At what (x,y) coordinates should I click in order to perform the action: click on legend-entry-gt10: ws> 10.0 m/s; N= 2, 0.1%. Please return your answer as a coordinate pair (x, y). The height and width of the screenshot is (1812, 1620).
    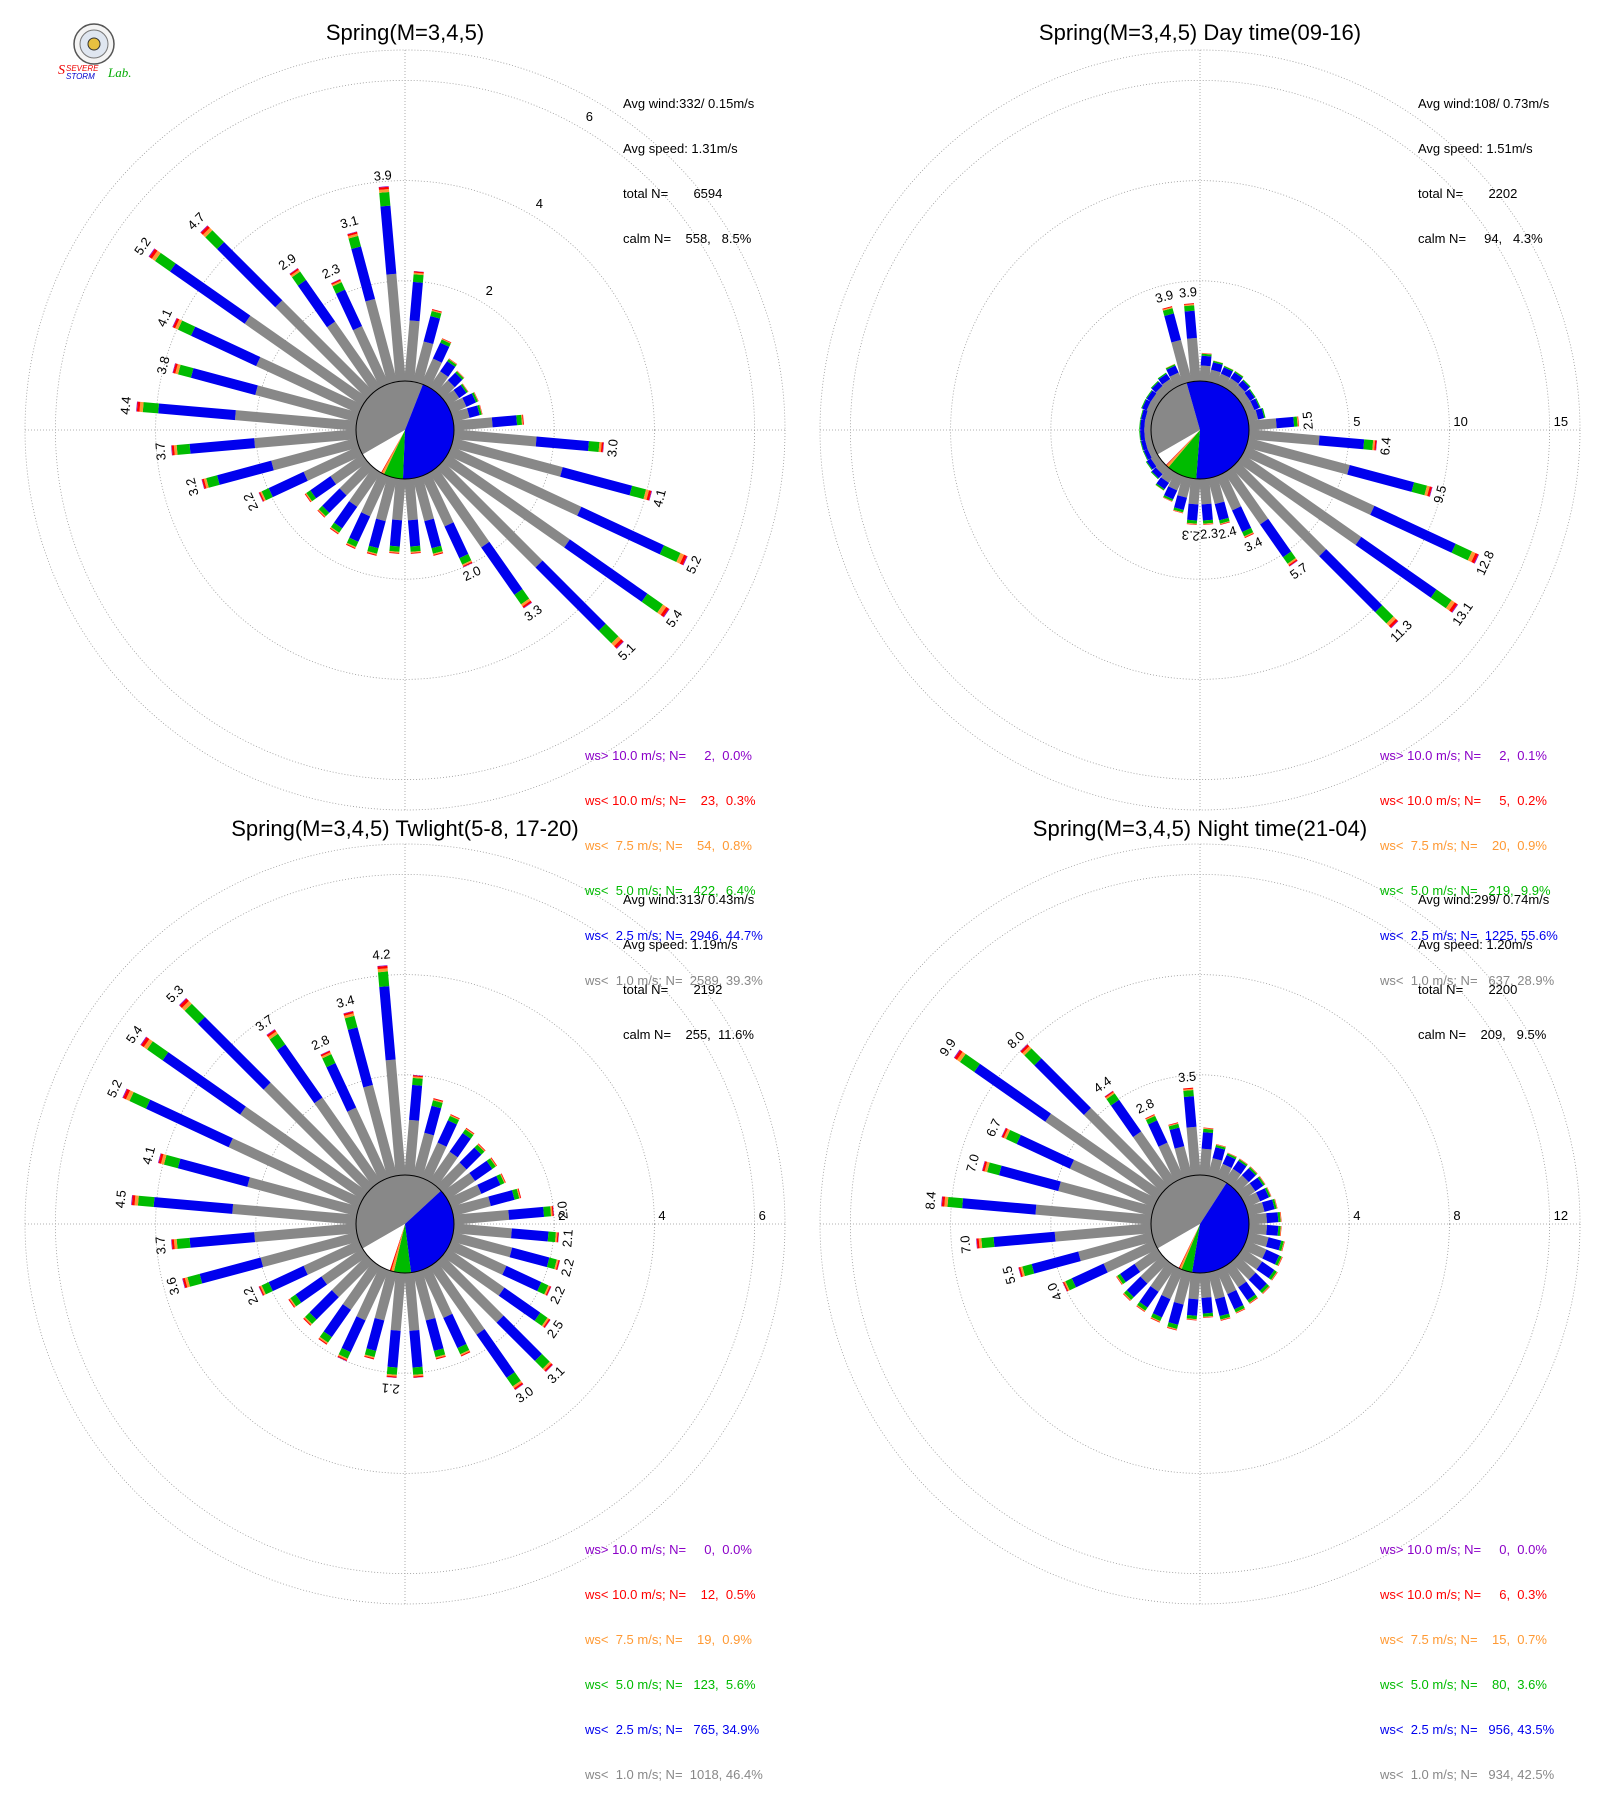
    Looking at the image, I should click on (1463, 755).